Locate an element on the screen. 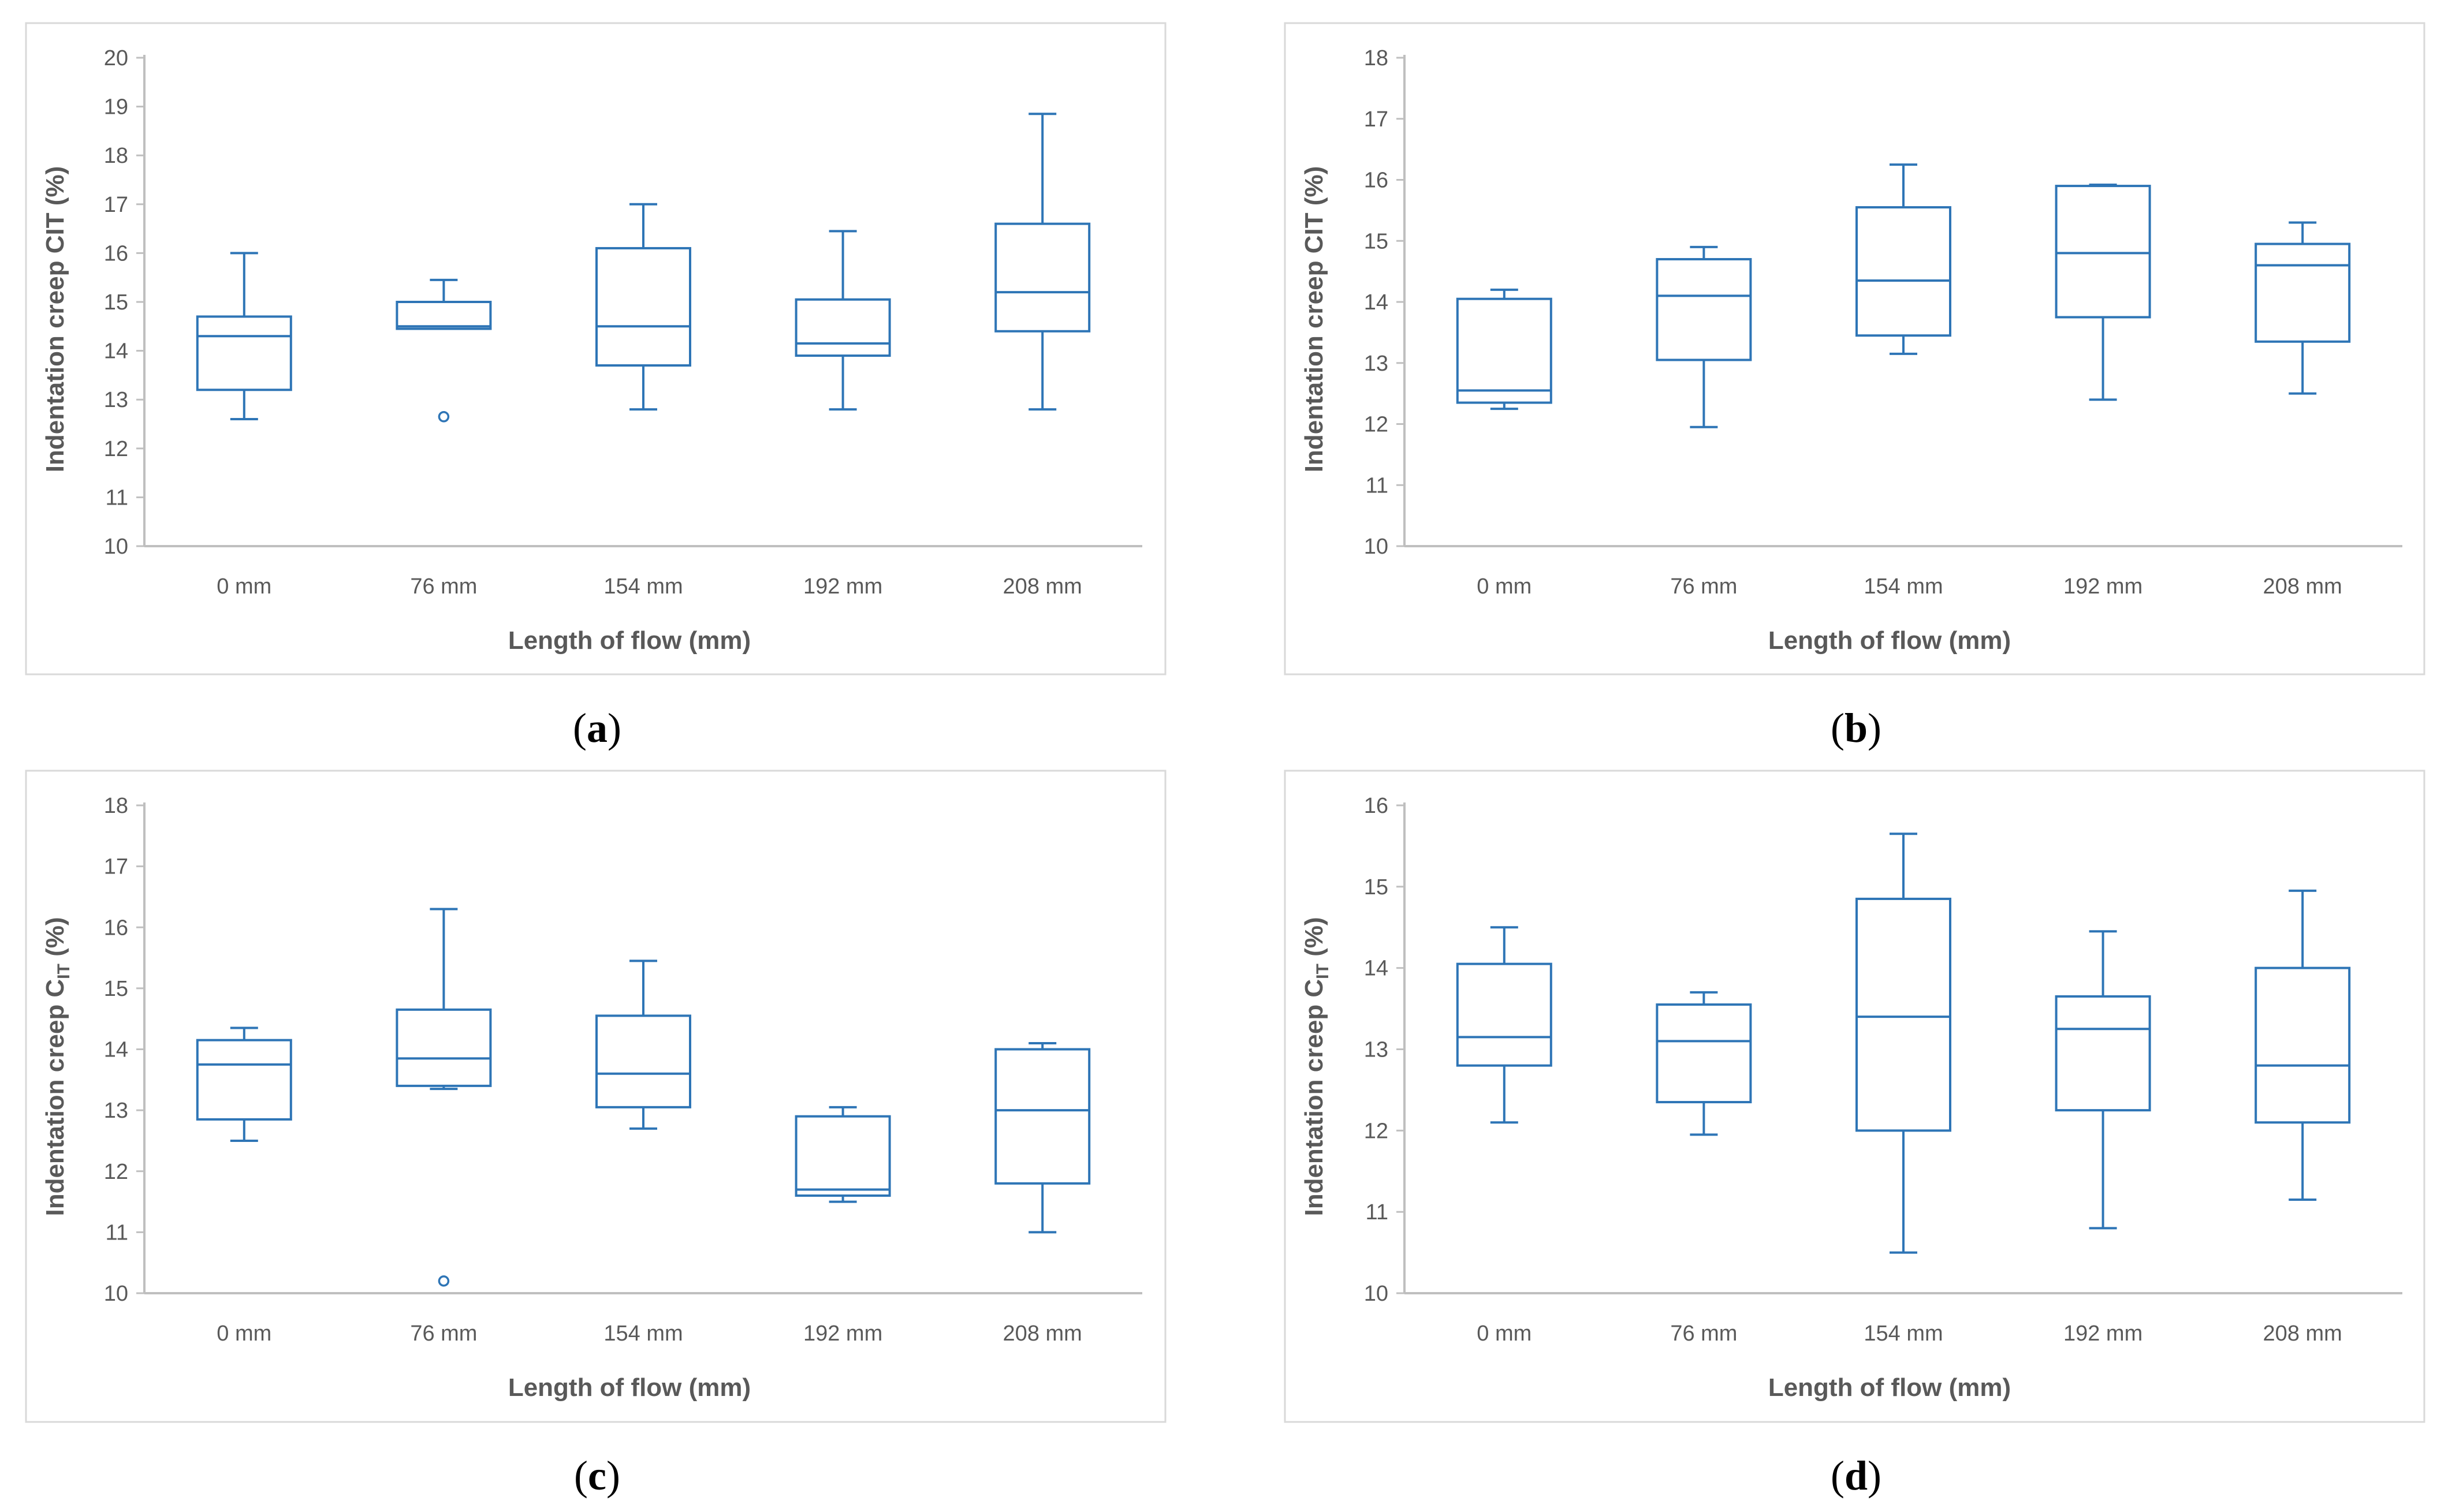 This screenshot has width=2437, height=1512. caption-letter: b is located at coordinates (1856, 728).